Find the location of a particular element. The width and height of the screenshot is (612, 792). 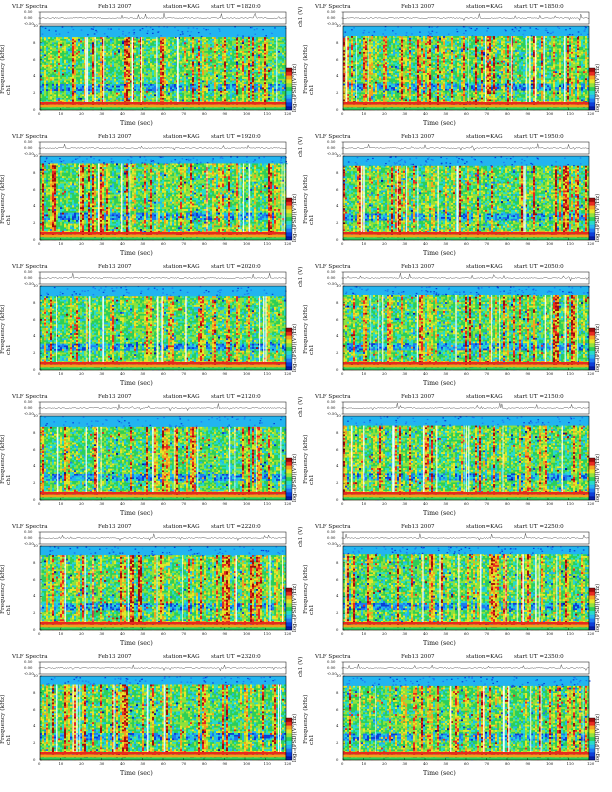

time-tick-label: 100 is located at coordinates (246, 633).